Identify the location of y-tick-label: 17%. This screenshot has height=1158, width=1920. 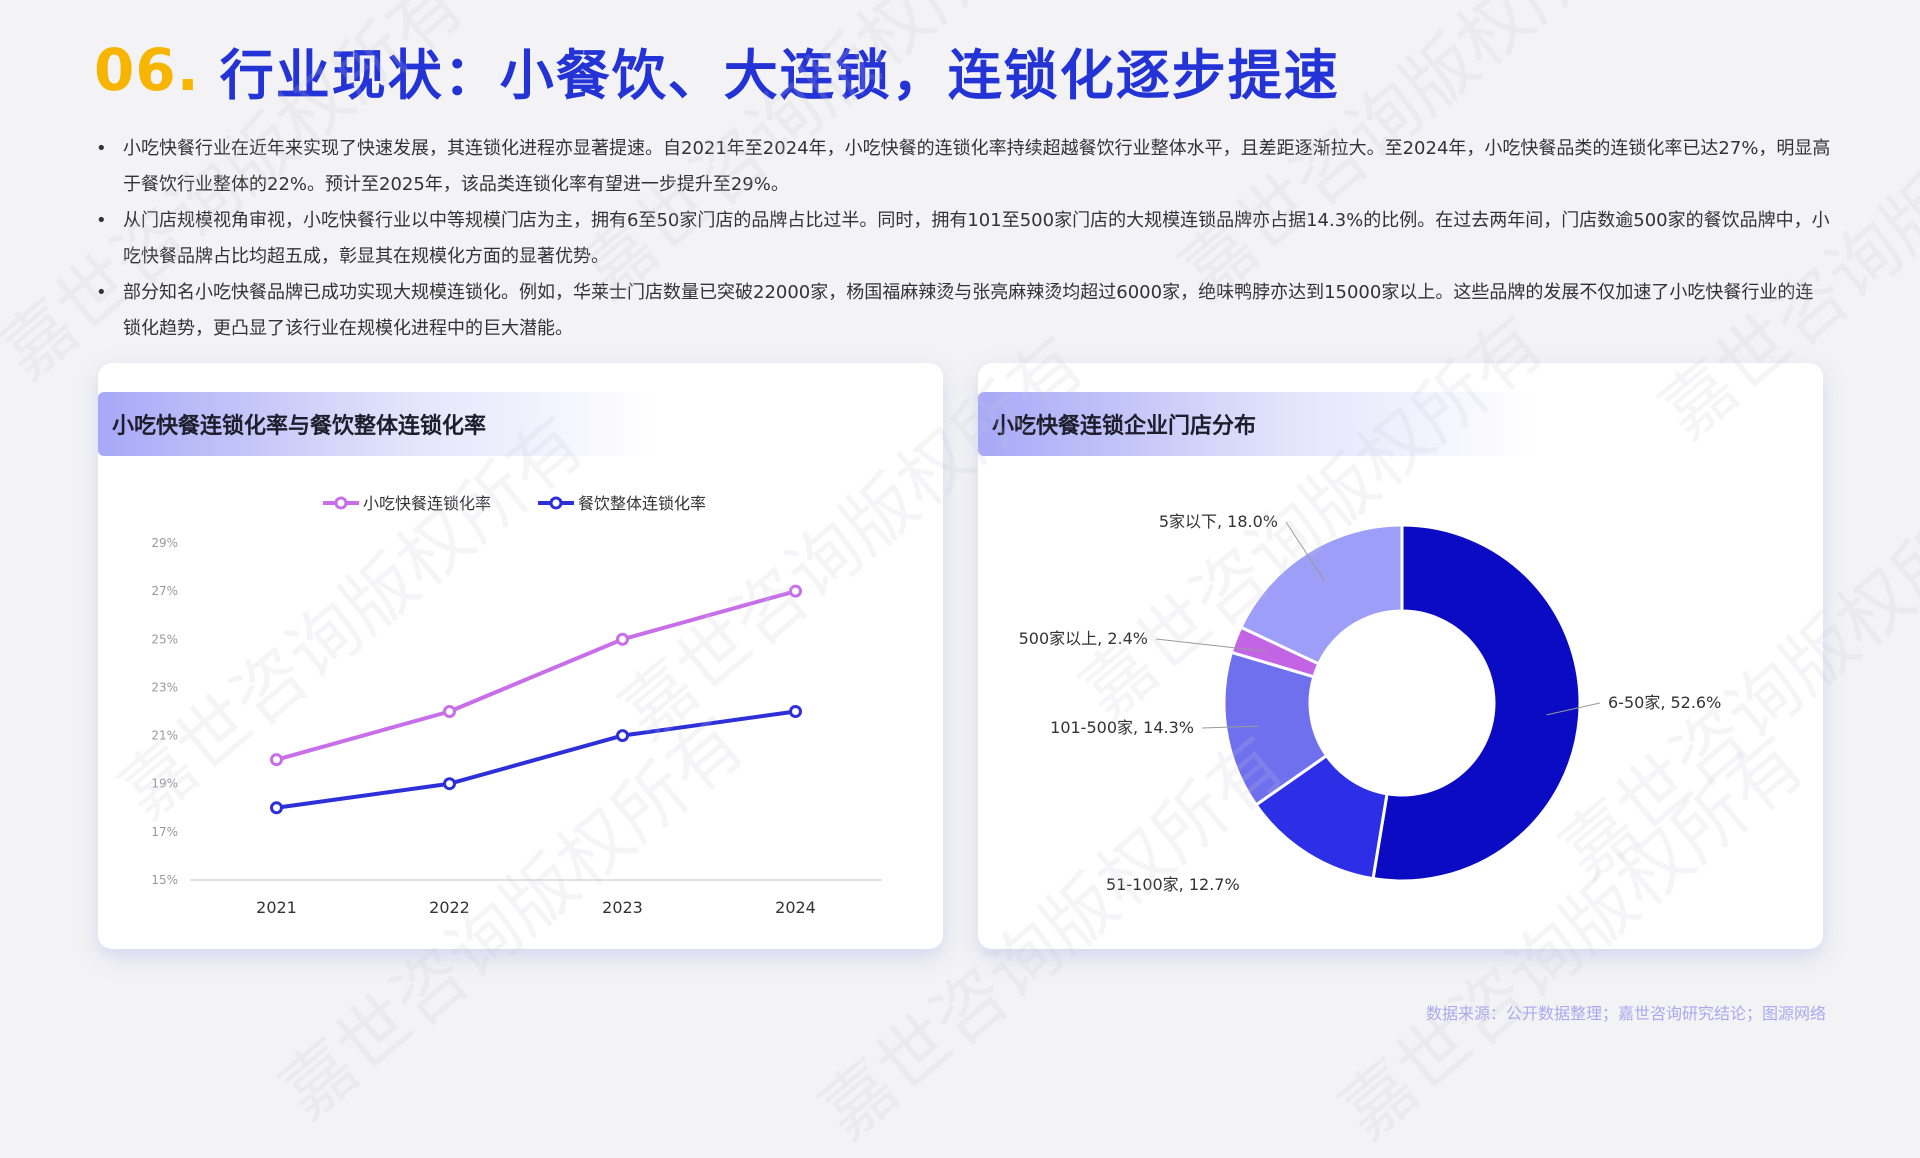
(164, 832).